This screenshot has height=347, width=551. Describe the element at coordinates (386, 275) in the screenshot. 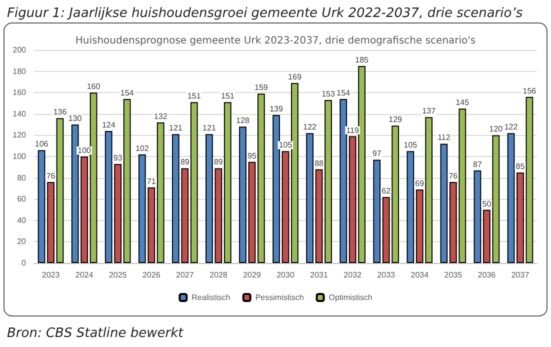

I see `x-tick-label: 2033` at that location.